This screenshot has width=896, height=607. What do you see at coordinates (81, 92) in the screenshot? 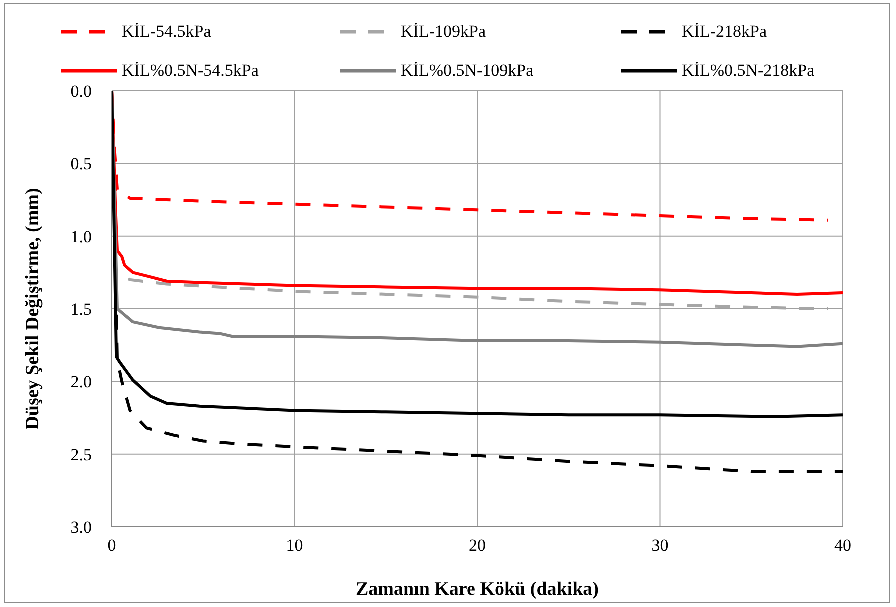
I see `y-tick-label: 0.0` at bounding box center [81, 92].